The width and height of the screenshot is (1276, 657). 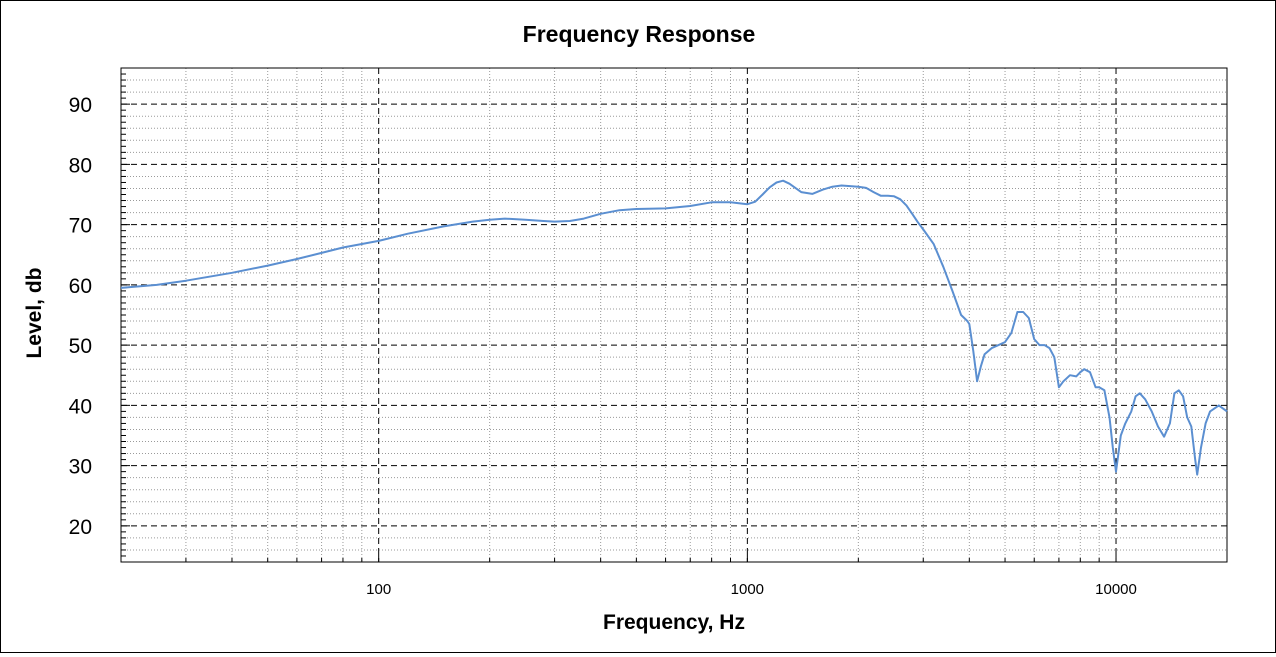 What do you see at coordinates (80, 226) in the screenshot?
I see `y-tick-label: 70` at bounding box center [80, 226].